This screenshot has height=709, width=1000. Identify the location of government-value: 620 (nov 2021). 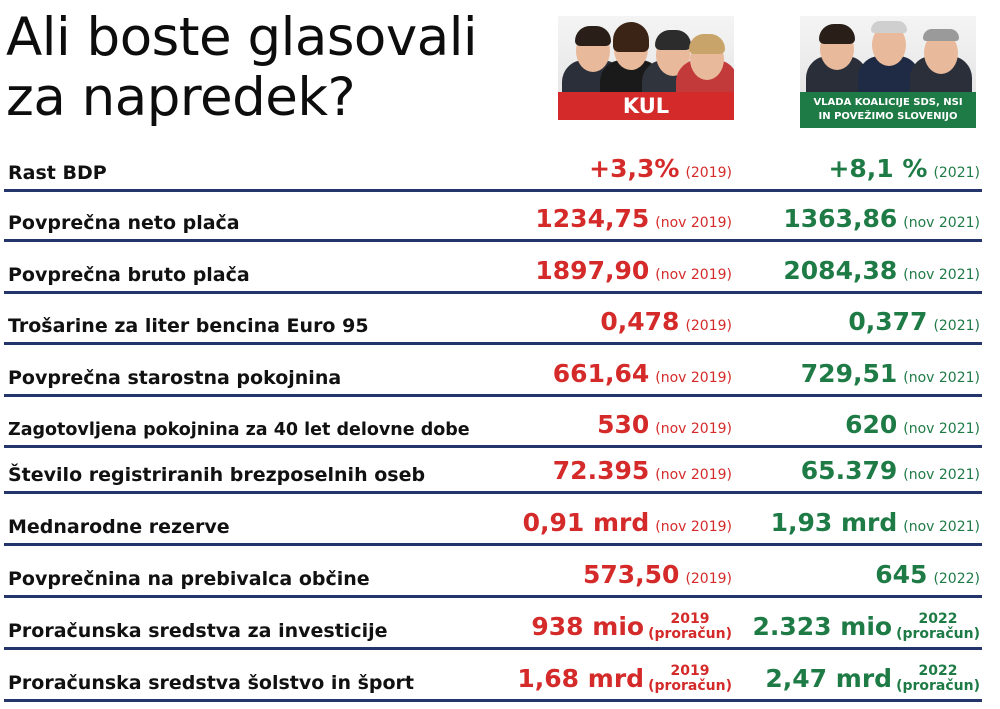
(912, 425).